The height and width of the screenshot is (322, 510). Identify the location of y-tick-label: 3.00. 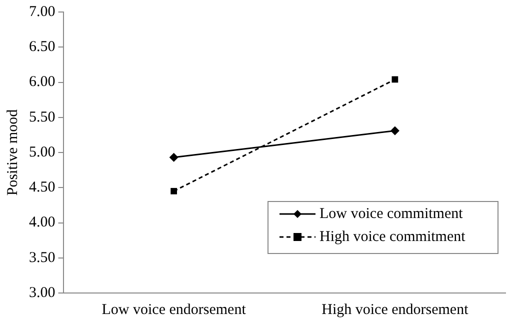
(42, 292).